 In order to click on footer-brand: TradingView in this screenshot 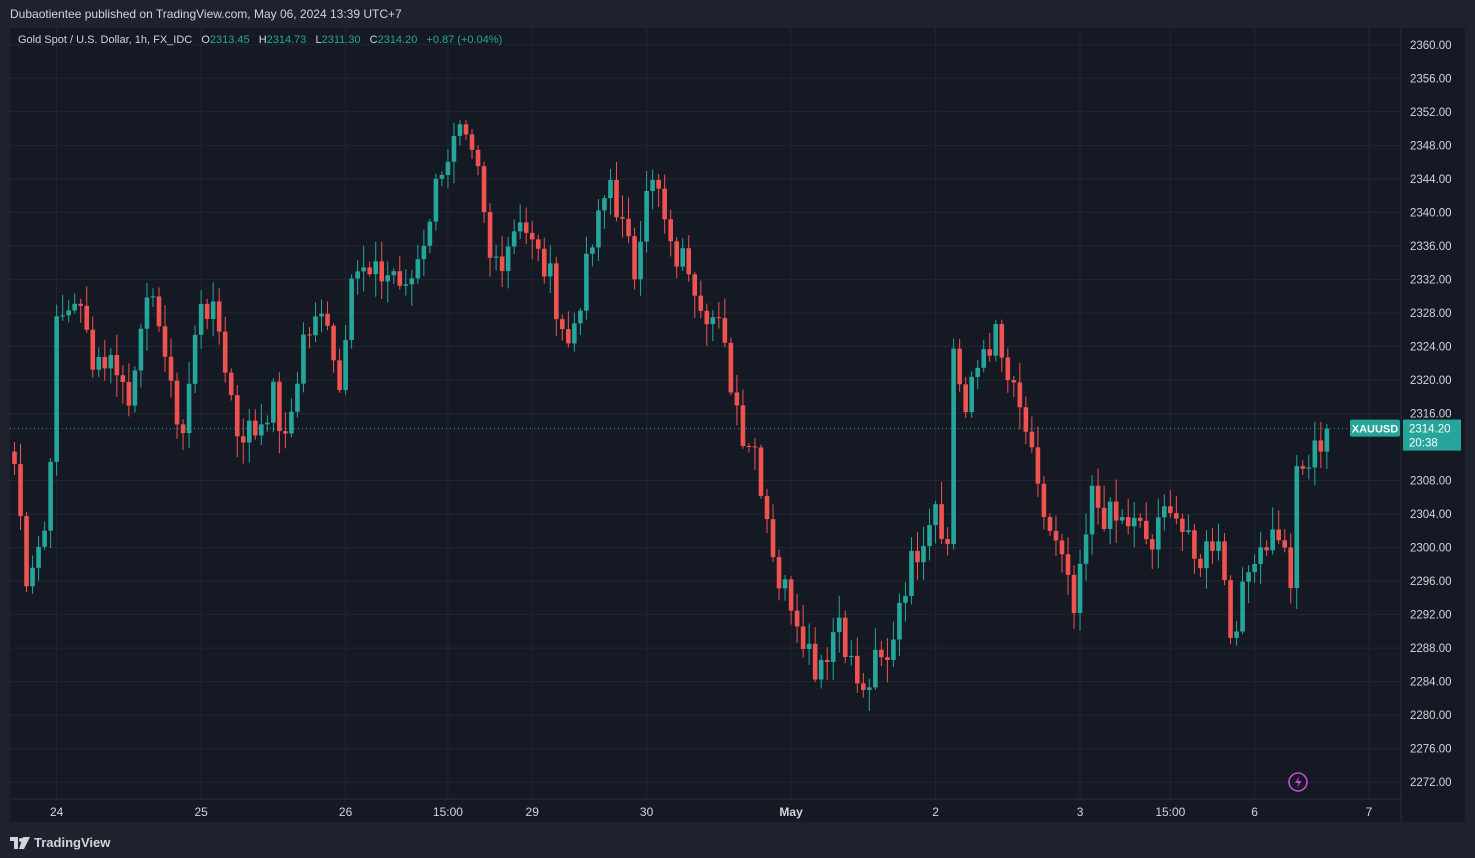, I will do `click(72, 842)`.